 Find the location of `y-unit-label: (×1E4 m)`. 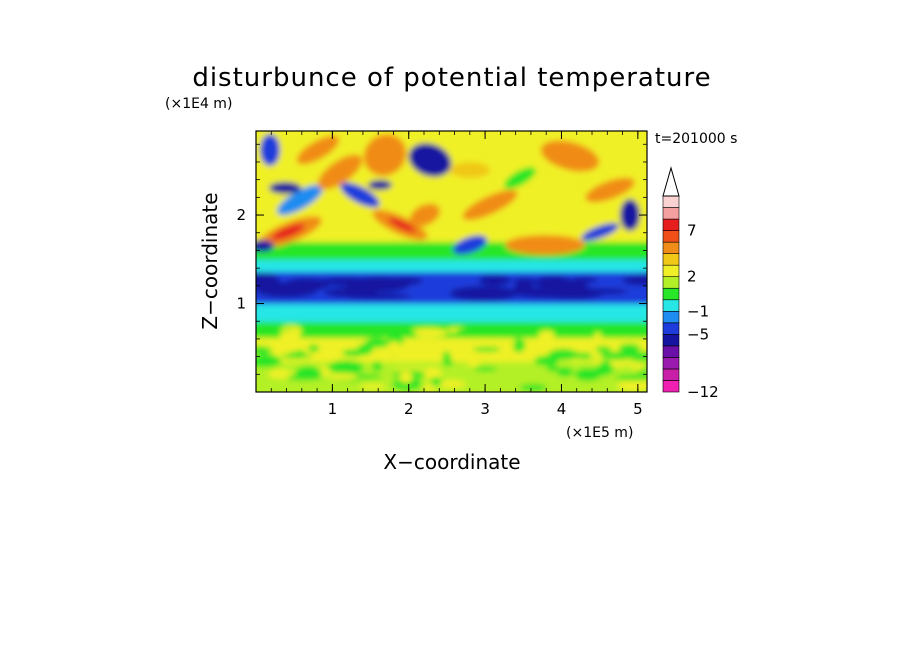

y-unit-label: (×1E4 m) is located at coordinates (198, 104).